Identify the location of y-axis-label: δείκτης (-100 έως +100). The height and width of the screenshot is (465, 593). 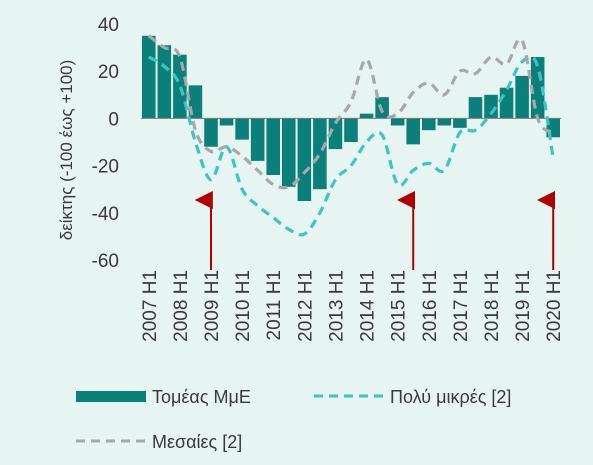
(66, 150).